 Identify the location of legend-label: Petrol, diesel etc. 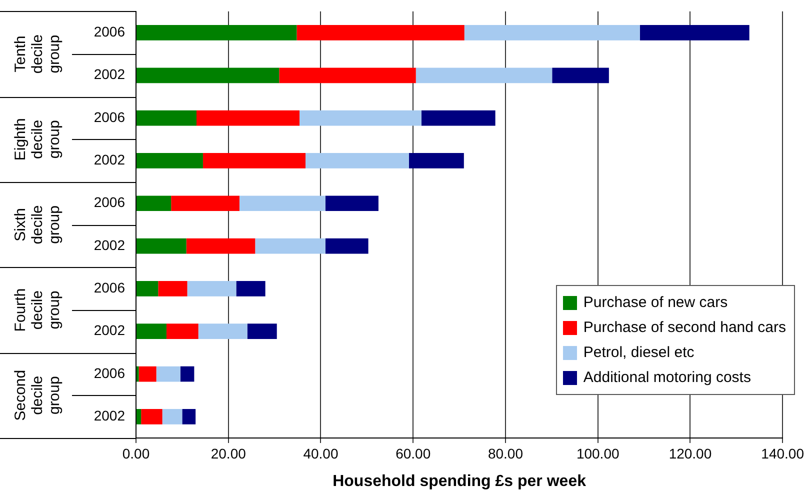
(638, 352).